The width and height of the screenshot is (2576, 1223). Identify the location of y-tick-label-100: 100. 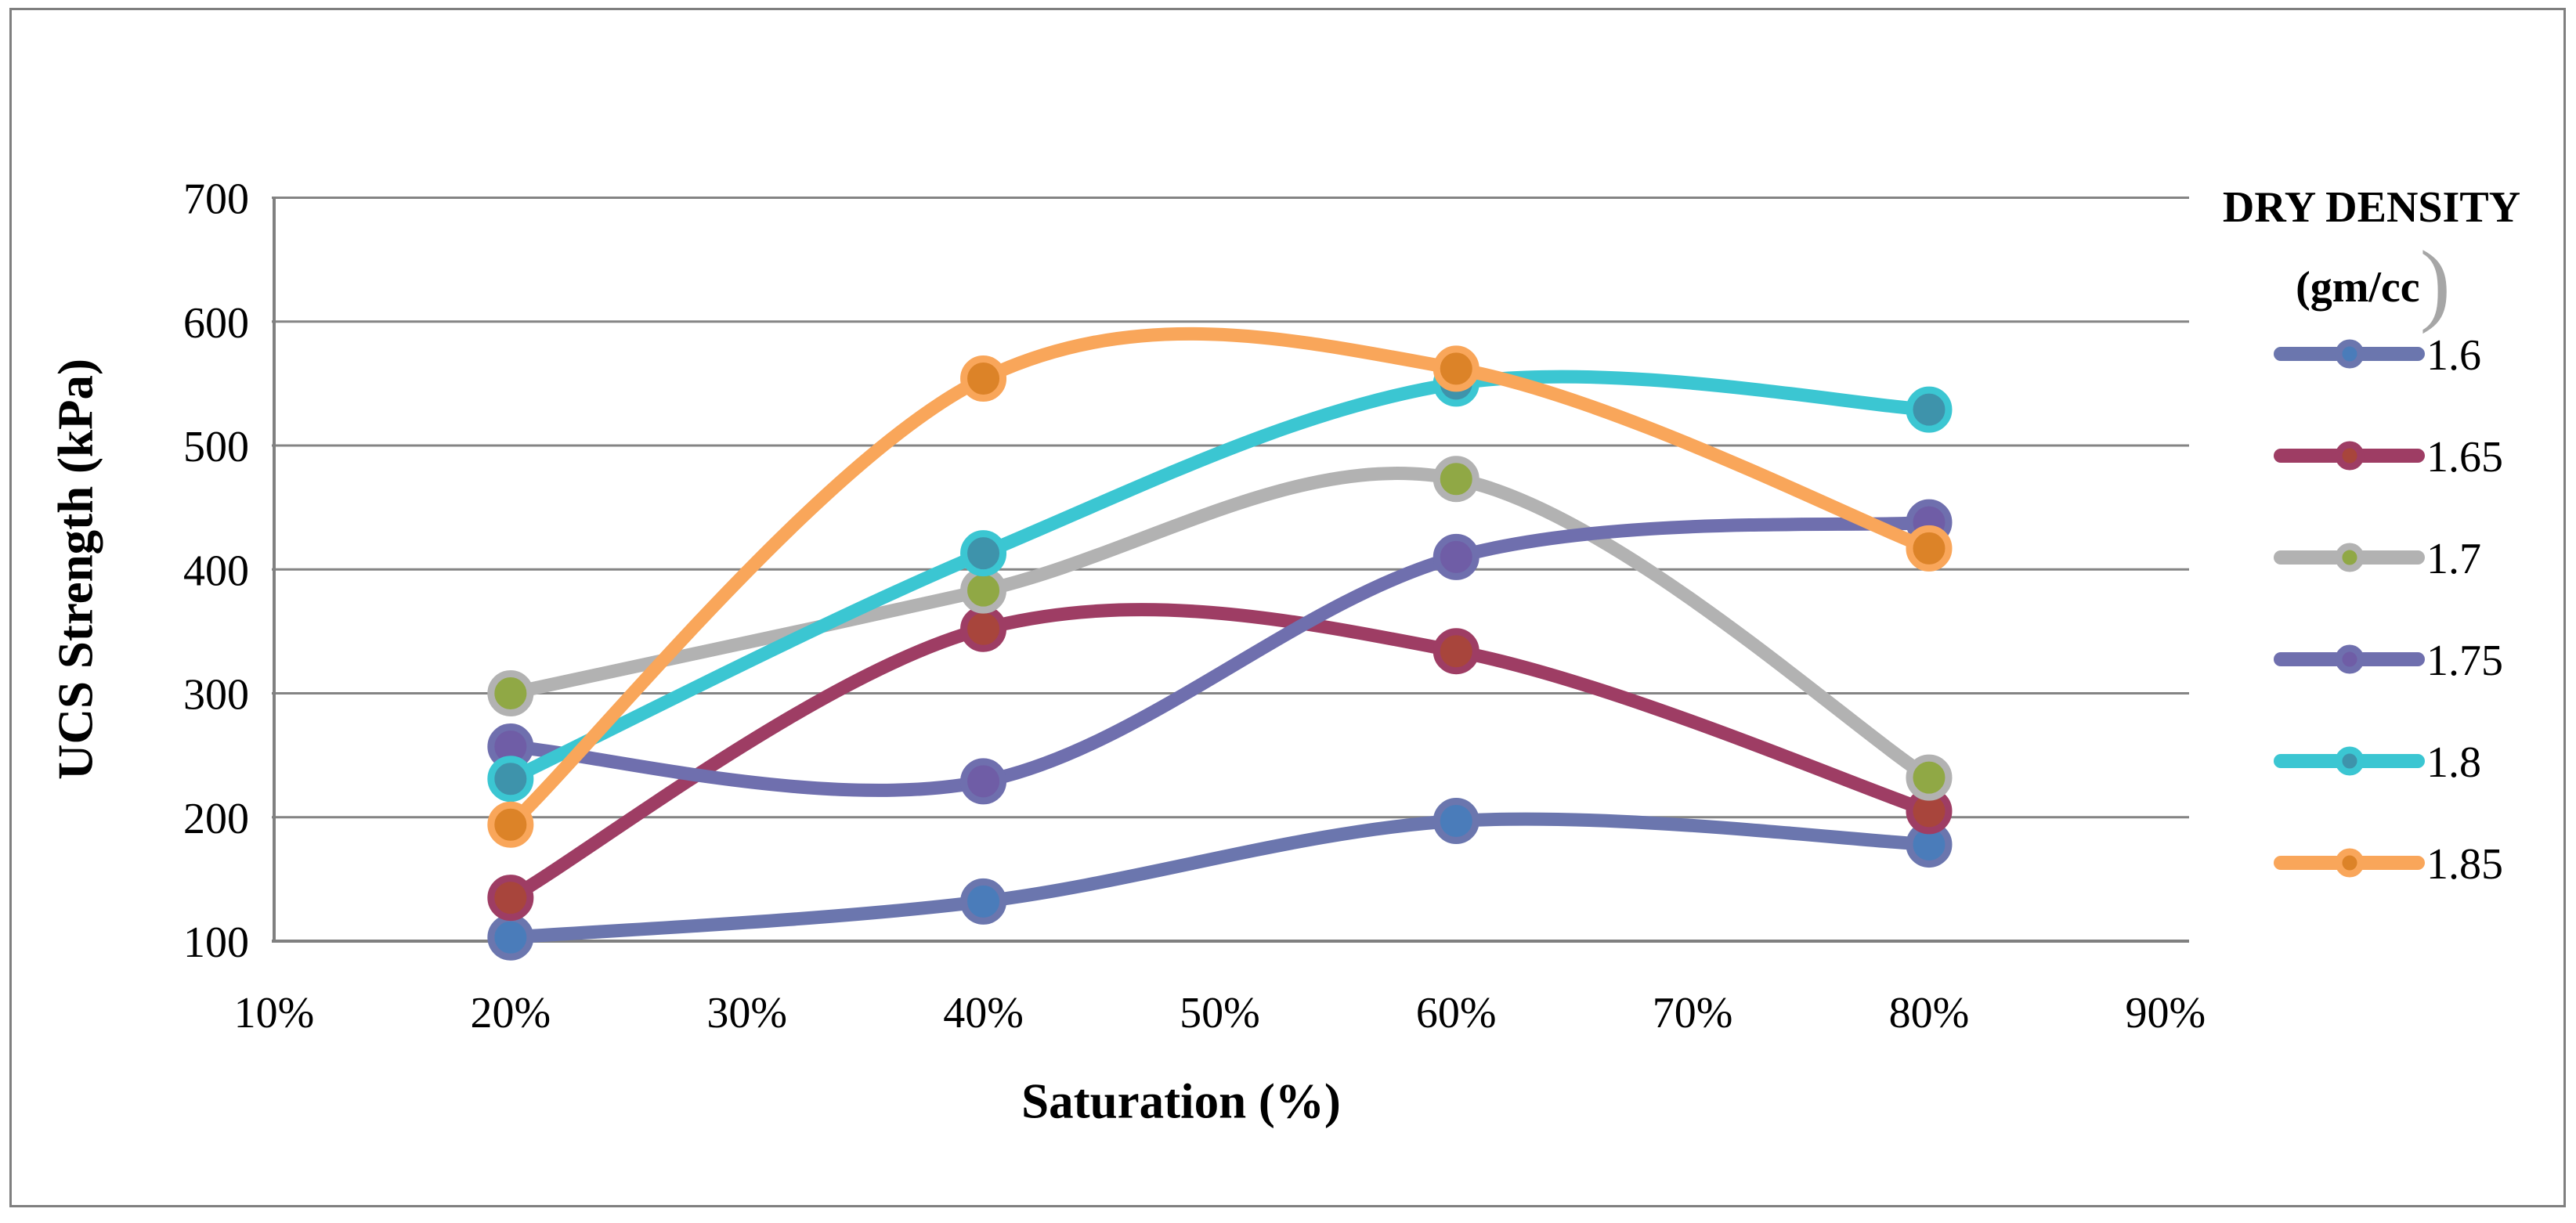
(216, 942).